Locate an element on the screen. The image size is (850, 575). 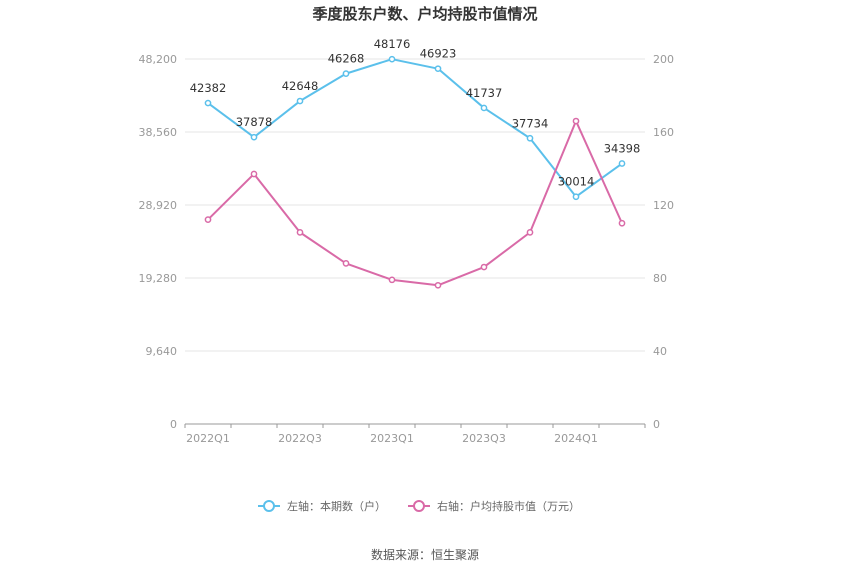
x-tick-label: 2022Q3 is located at coordinates (300, 438).